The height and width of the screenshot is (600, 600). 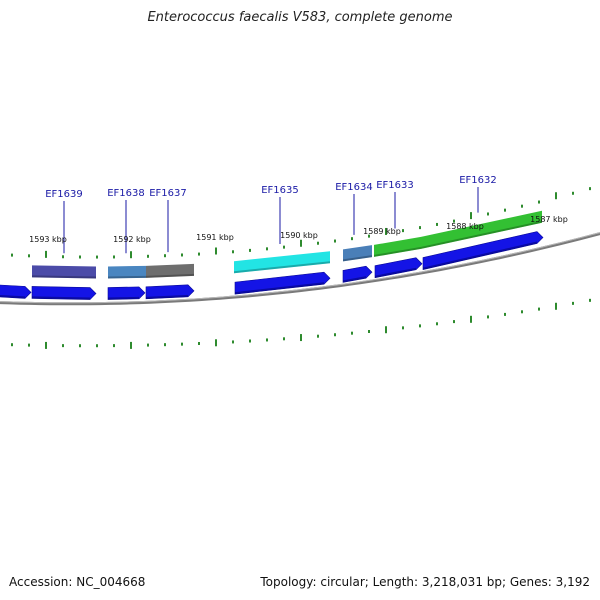 What do you see at coordinates (126, 193) in the screenshot?
I see `gene-label-ef1638: EF1638` at bounding box center [126, 193].